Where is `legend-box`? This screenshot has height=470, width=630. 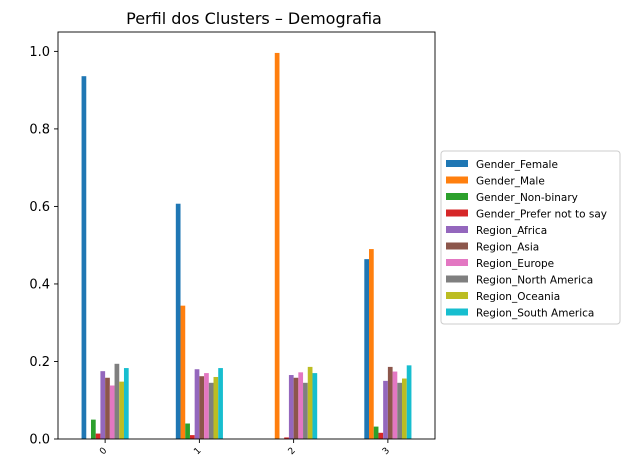
legend-box is located at coordinates (530, 237).